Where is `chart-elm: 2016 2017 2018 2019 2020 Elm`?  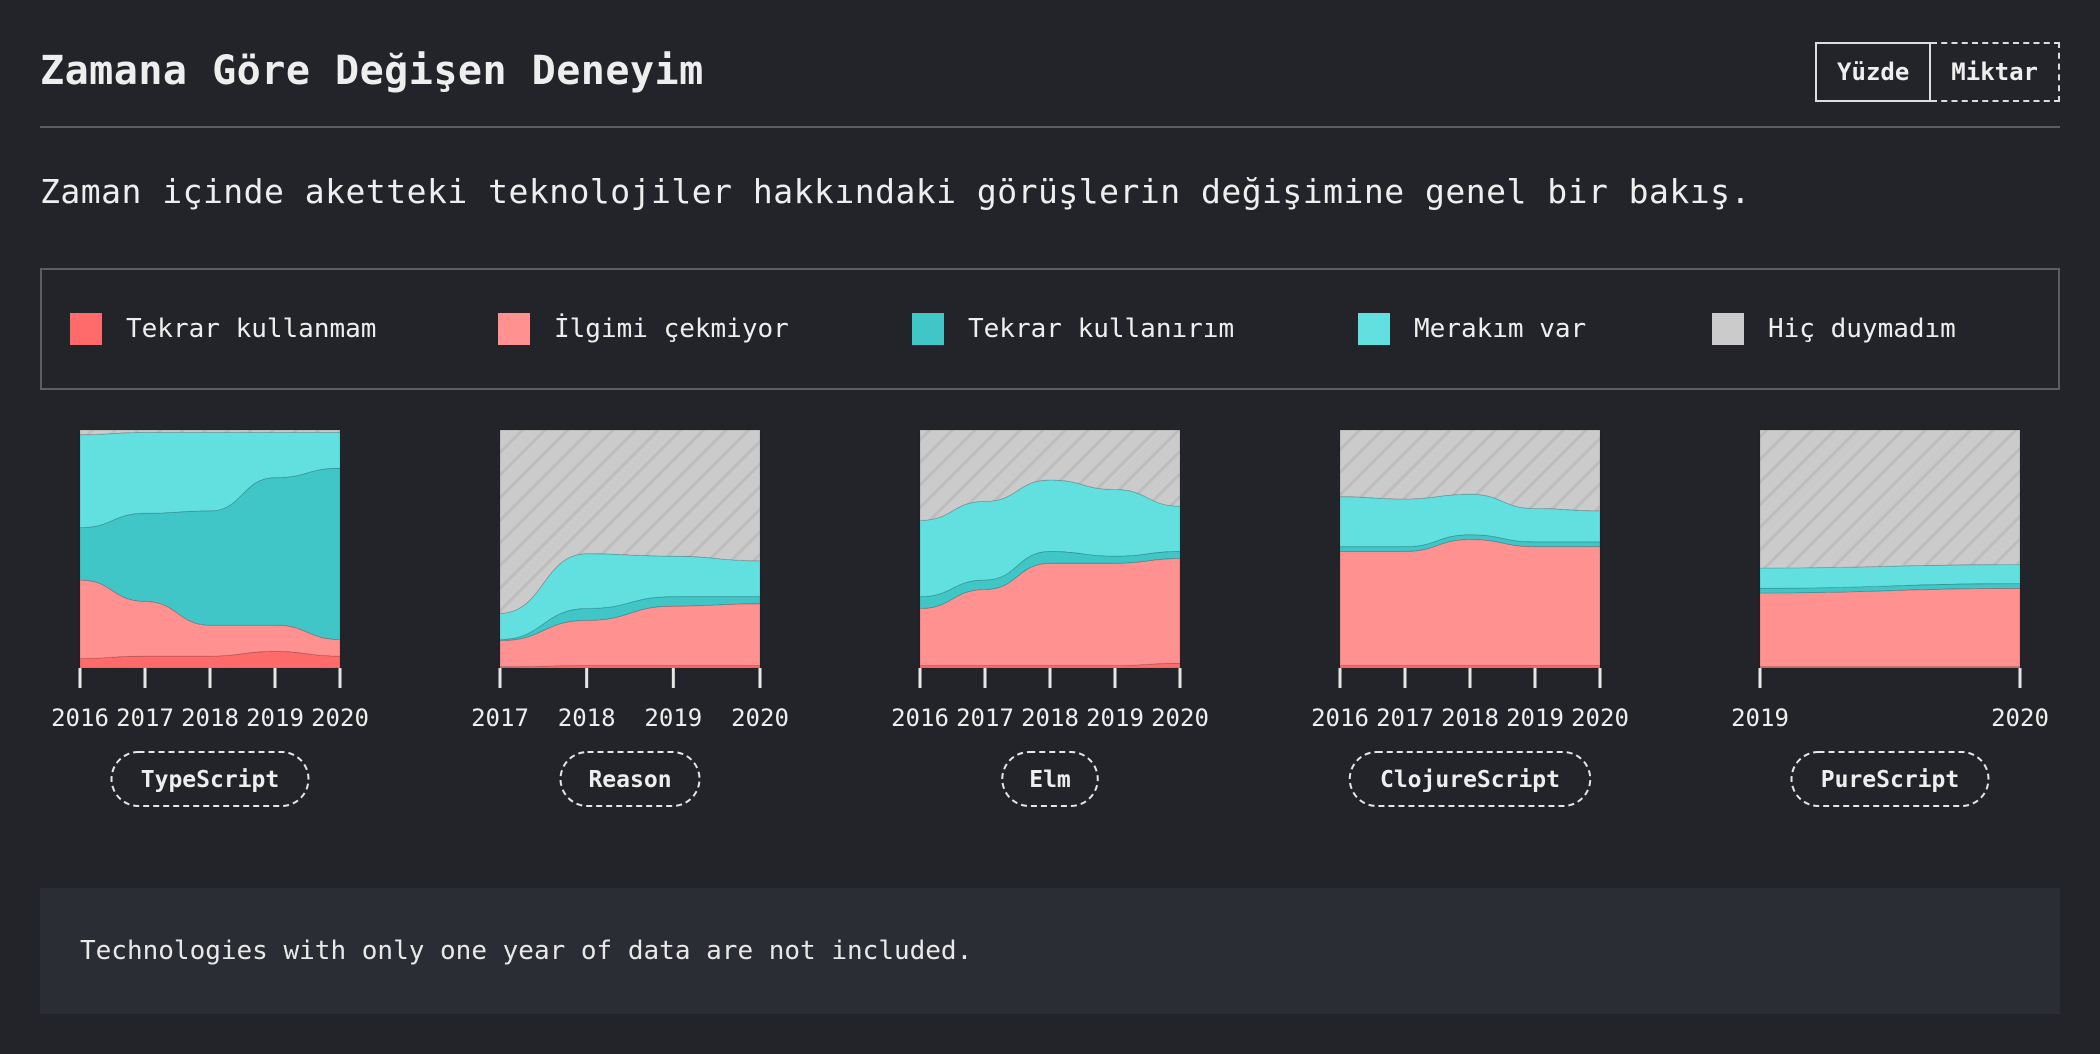 chart-elm: 2016 2017 2018 2019 2020 Elm is located at coordinates (1050, 618).